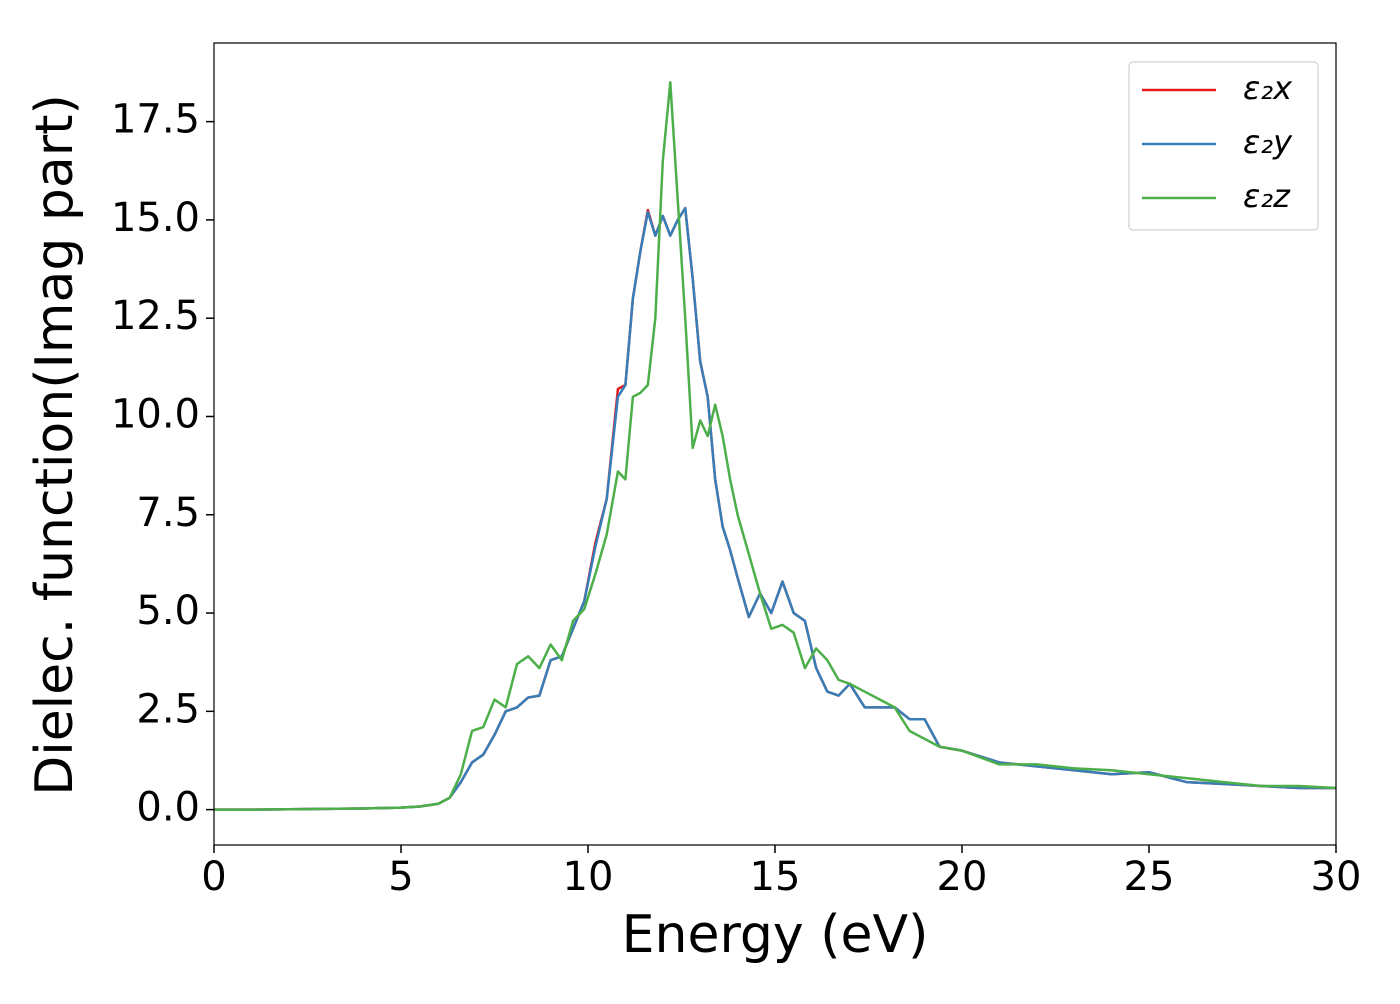 This screenshot has width=1400, height=1004. What do you see at coordinates (168, 709) in the screenshot?
I see `y-tick-label: 2.5` at bounding box center [168, 709].